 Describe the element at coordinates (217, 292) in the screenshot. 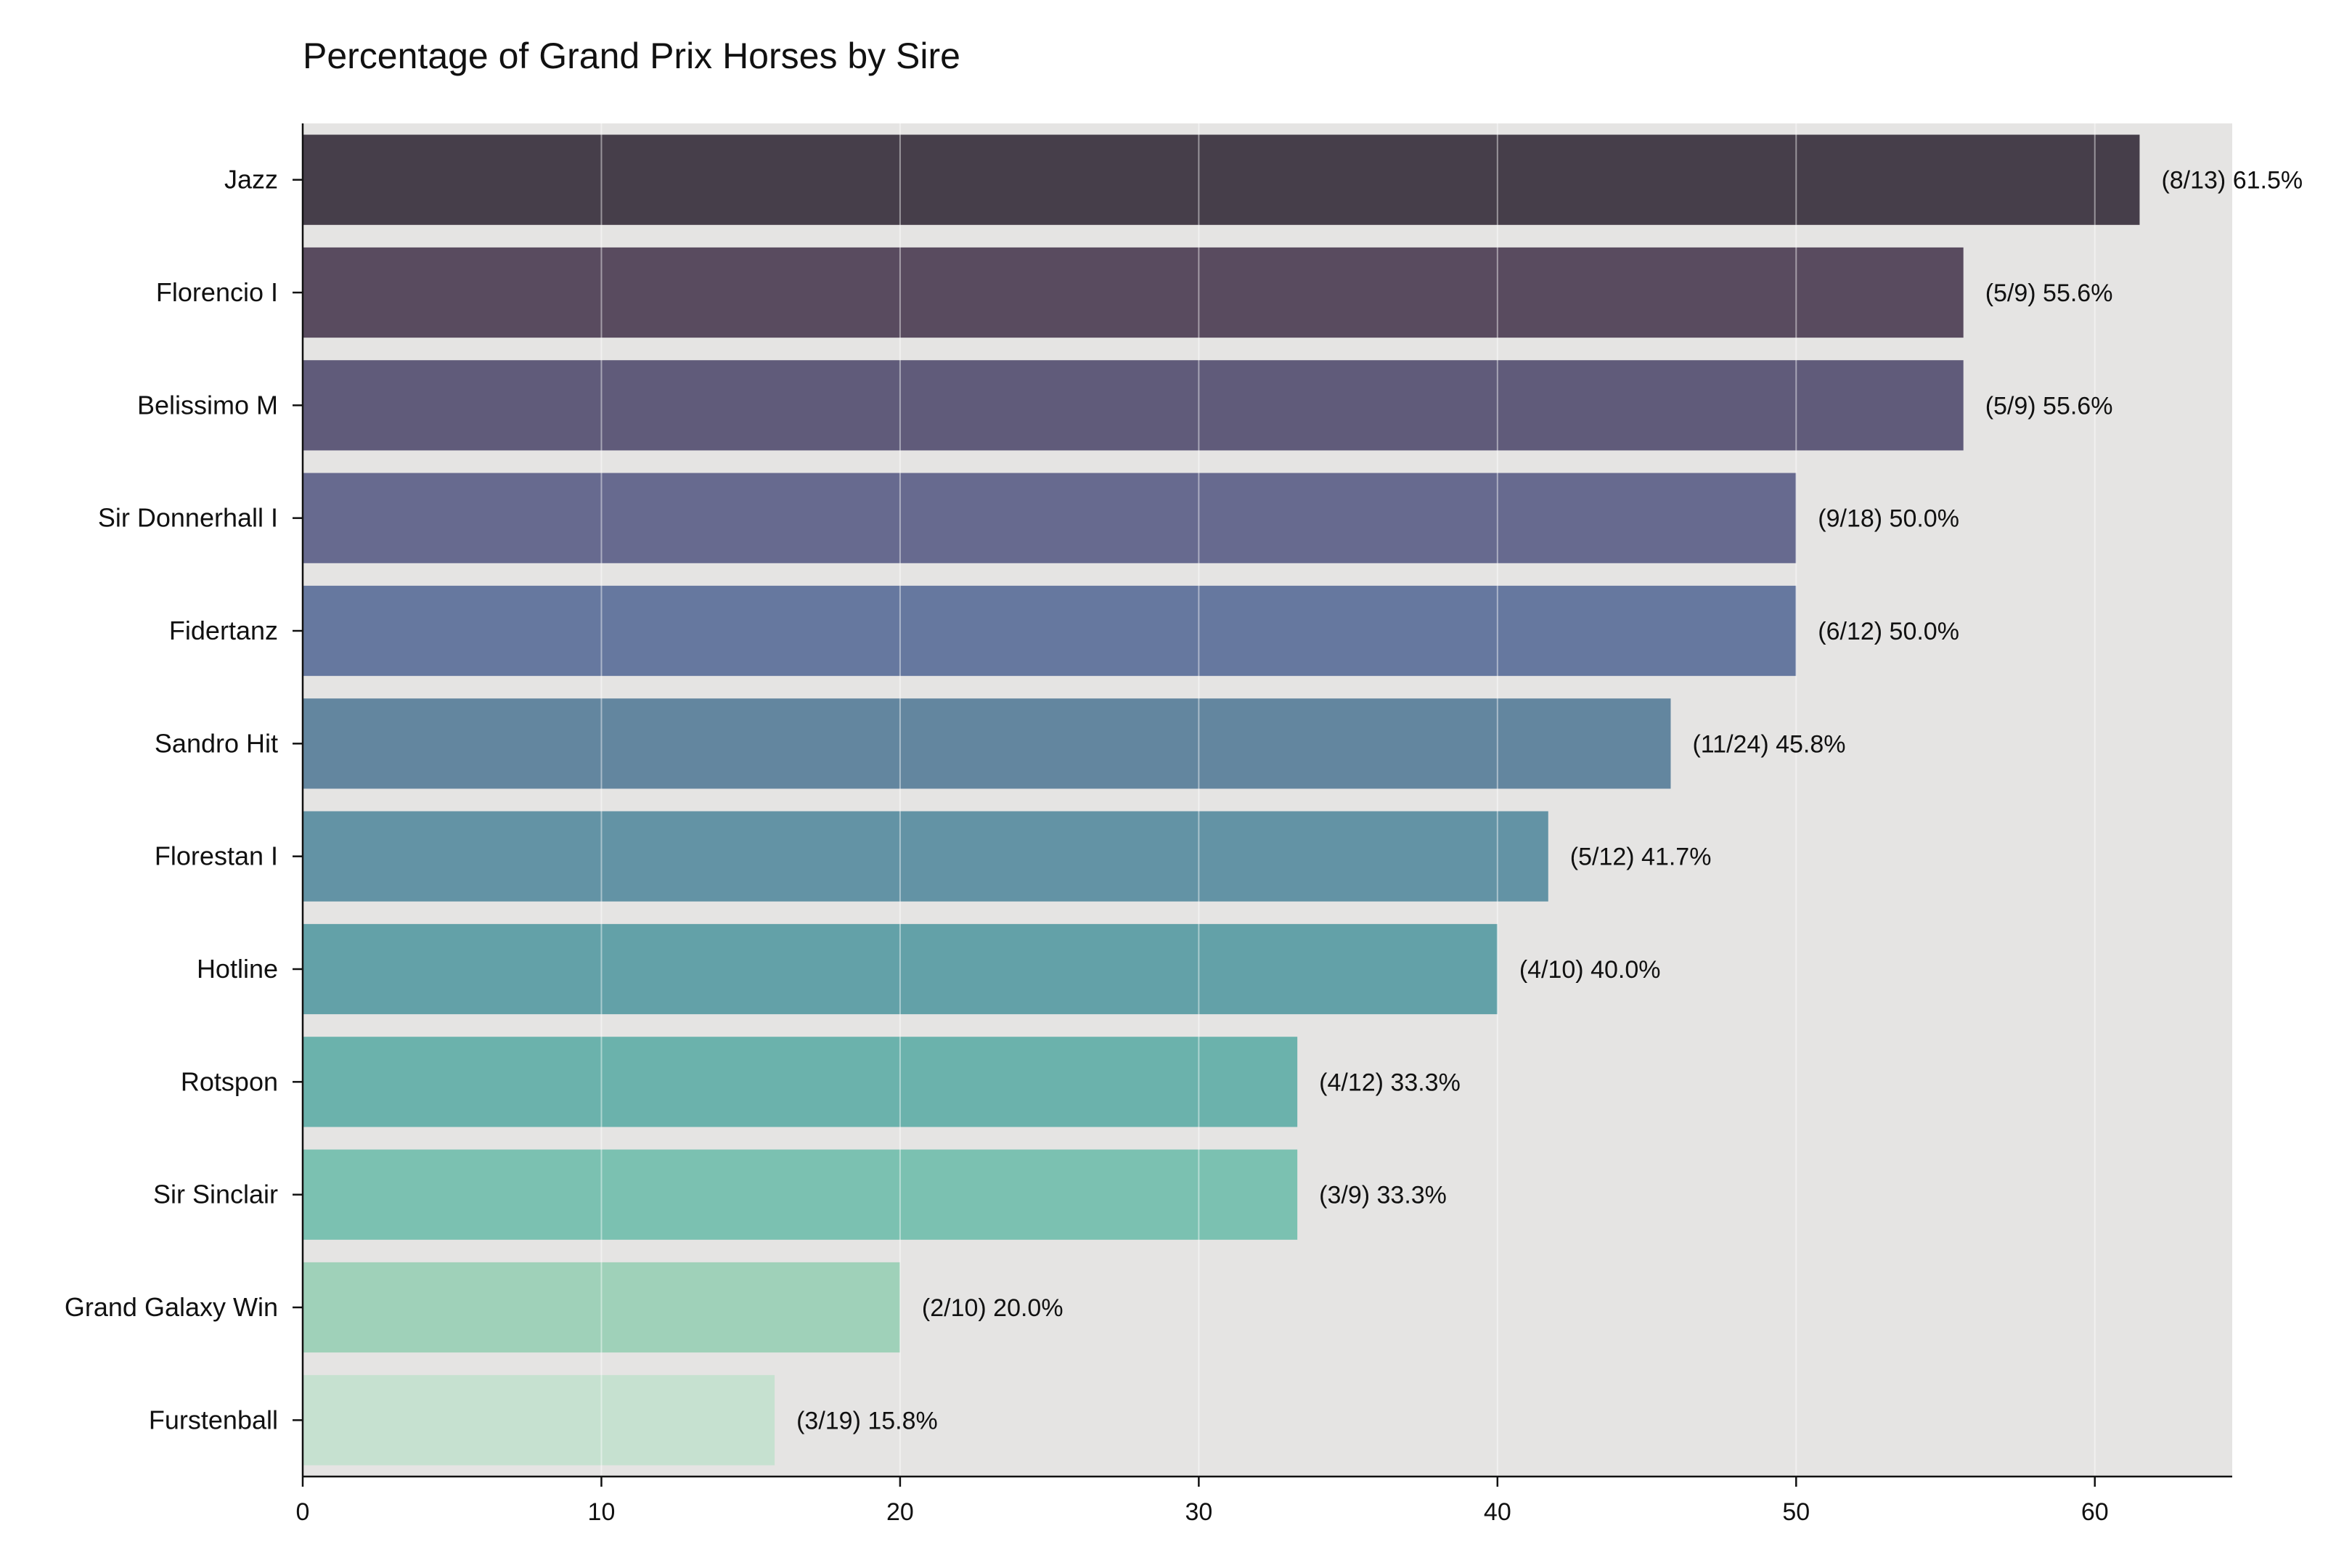

I see `category-label: Florencio I` at that location.